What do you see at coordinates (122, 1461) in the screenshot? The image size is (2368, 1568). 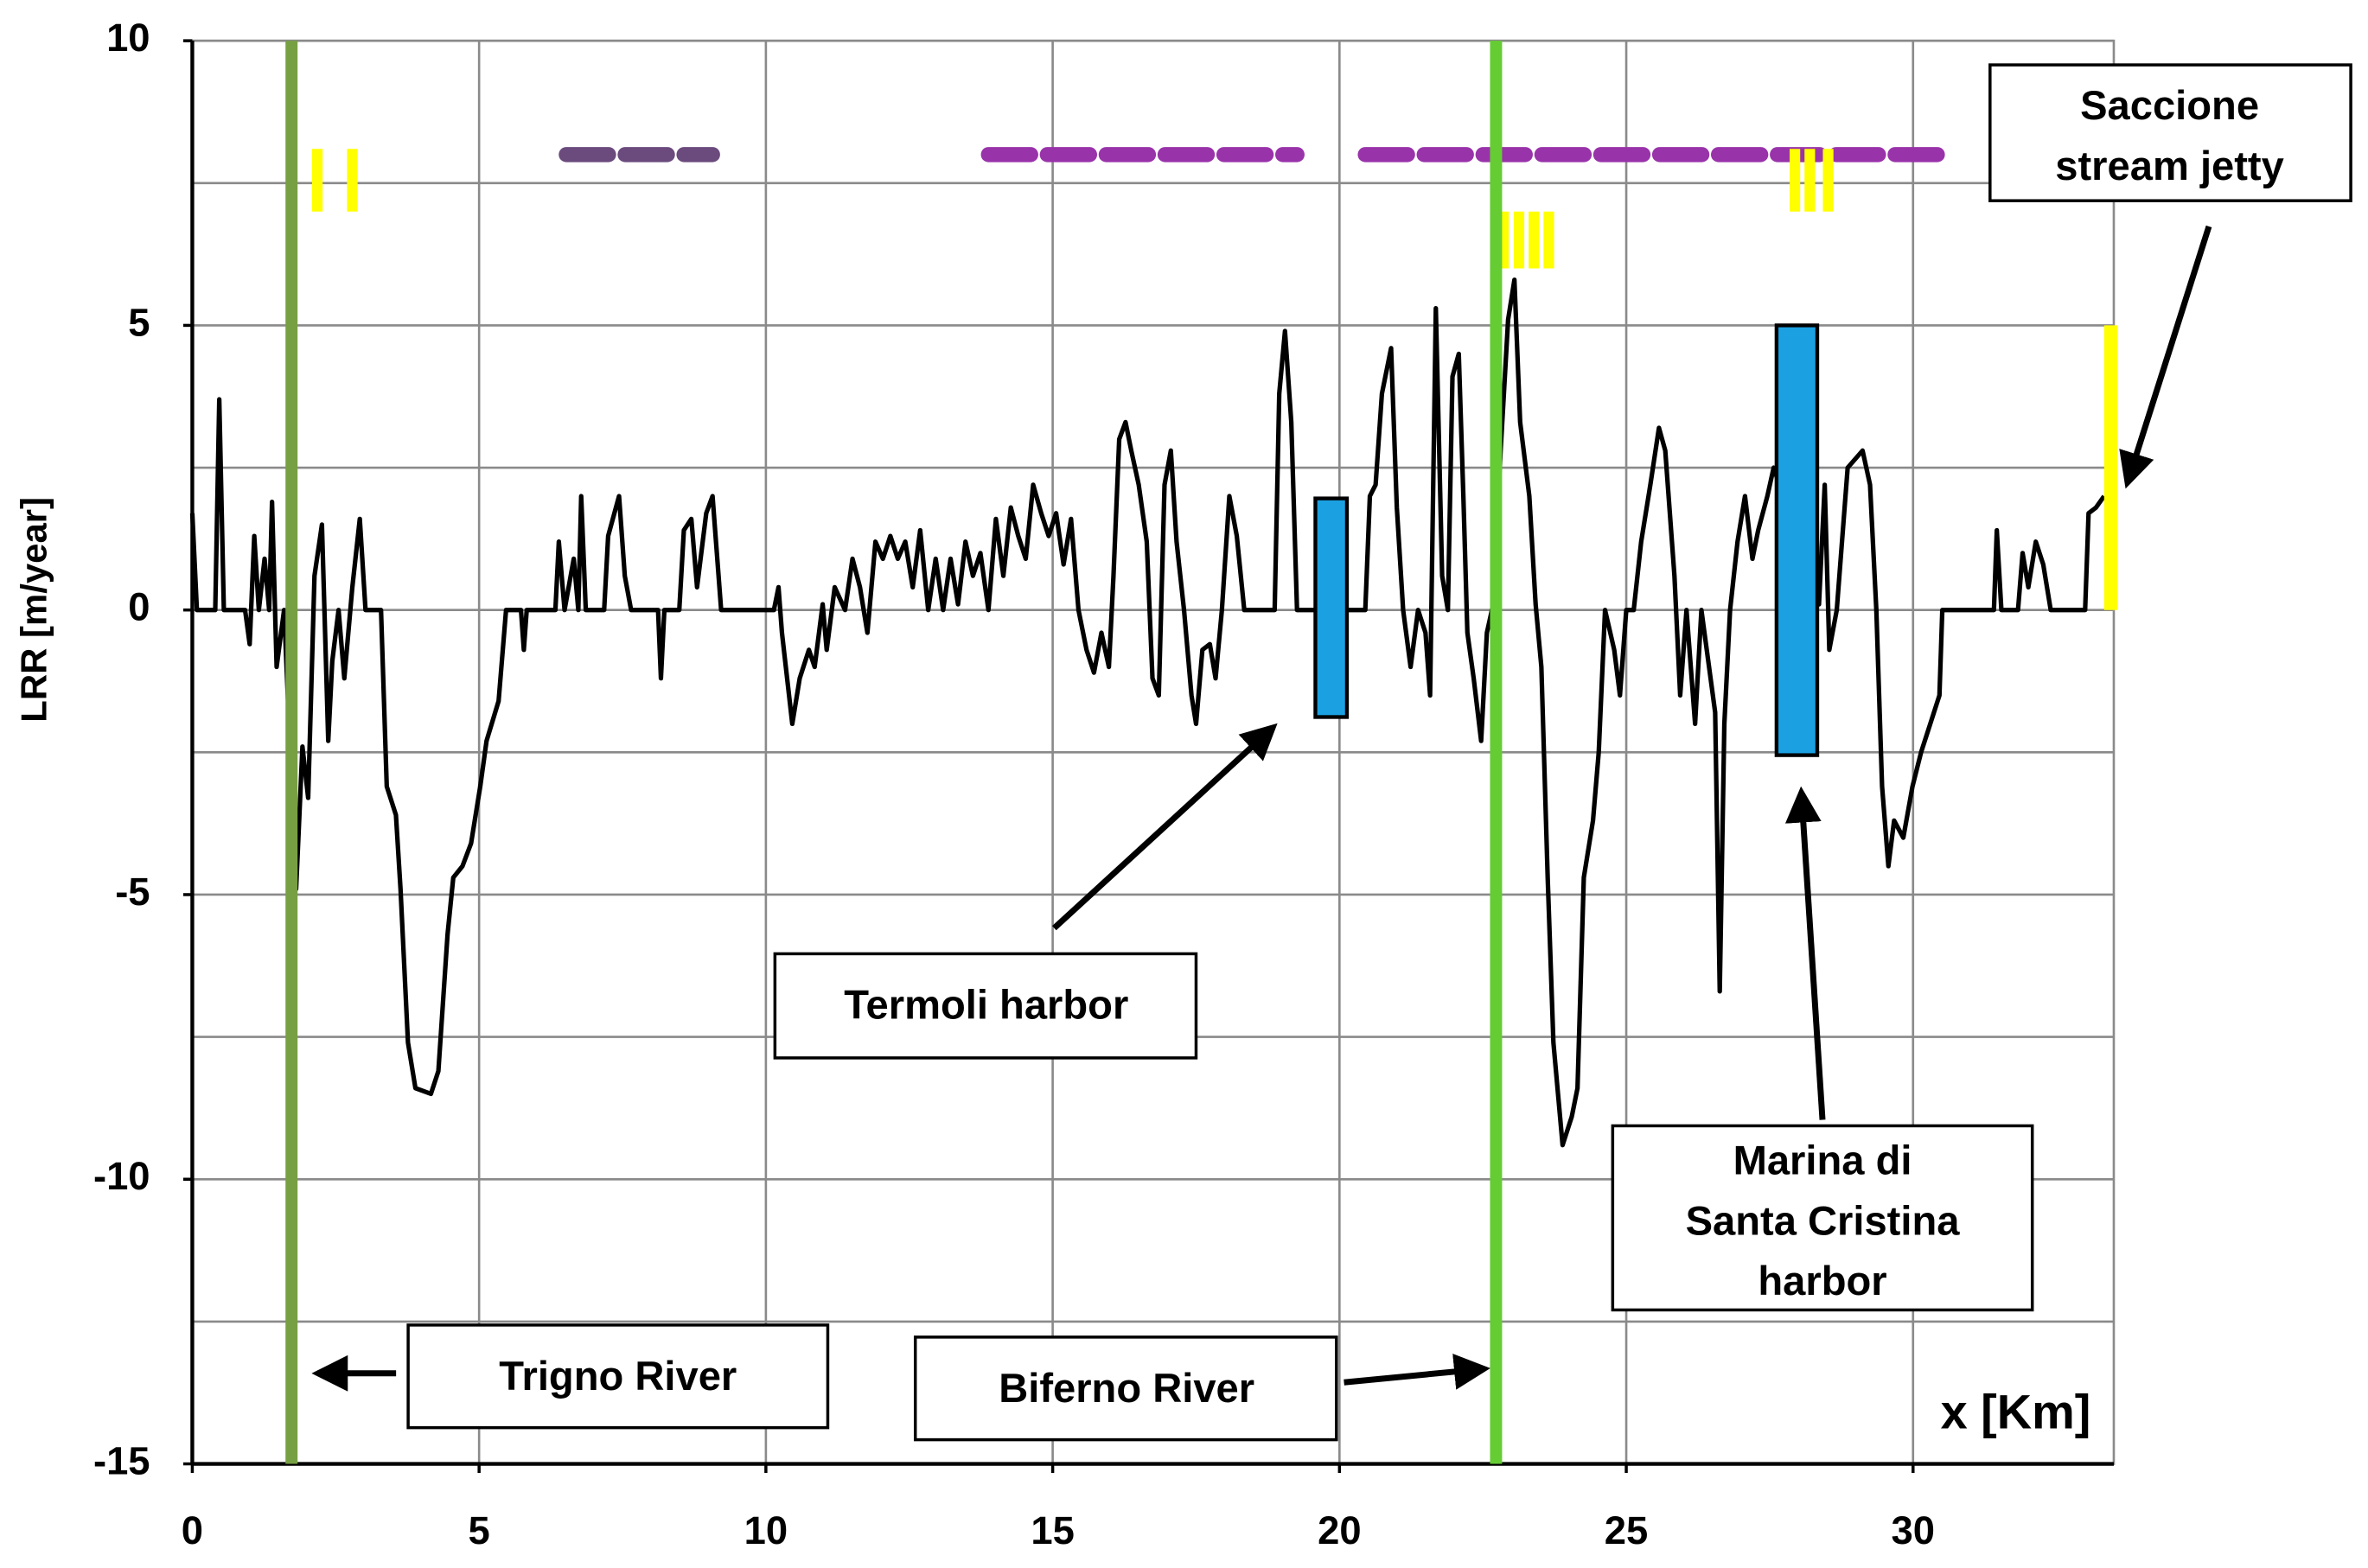 I see `y-tick-label: -15` at bounding box center [122, 1461].